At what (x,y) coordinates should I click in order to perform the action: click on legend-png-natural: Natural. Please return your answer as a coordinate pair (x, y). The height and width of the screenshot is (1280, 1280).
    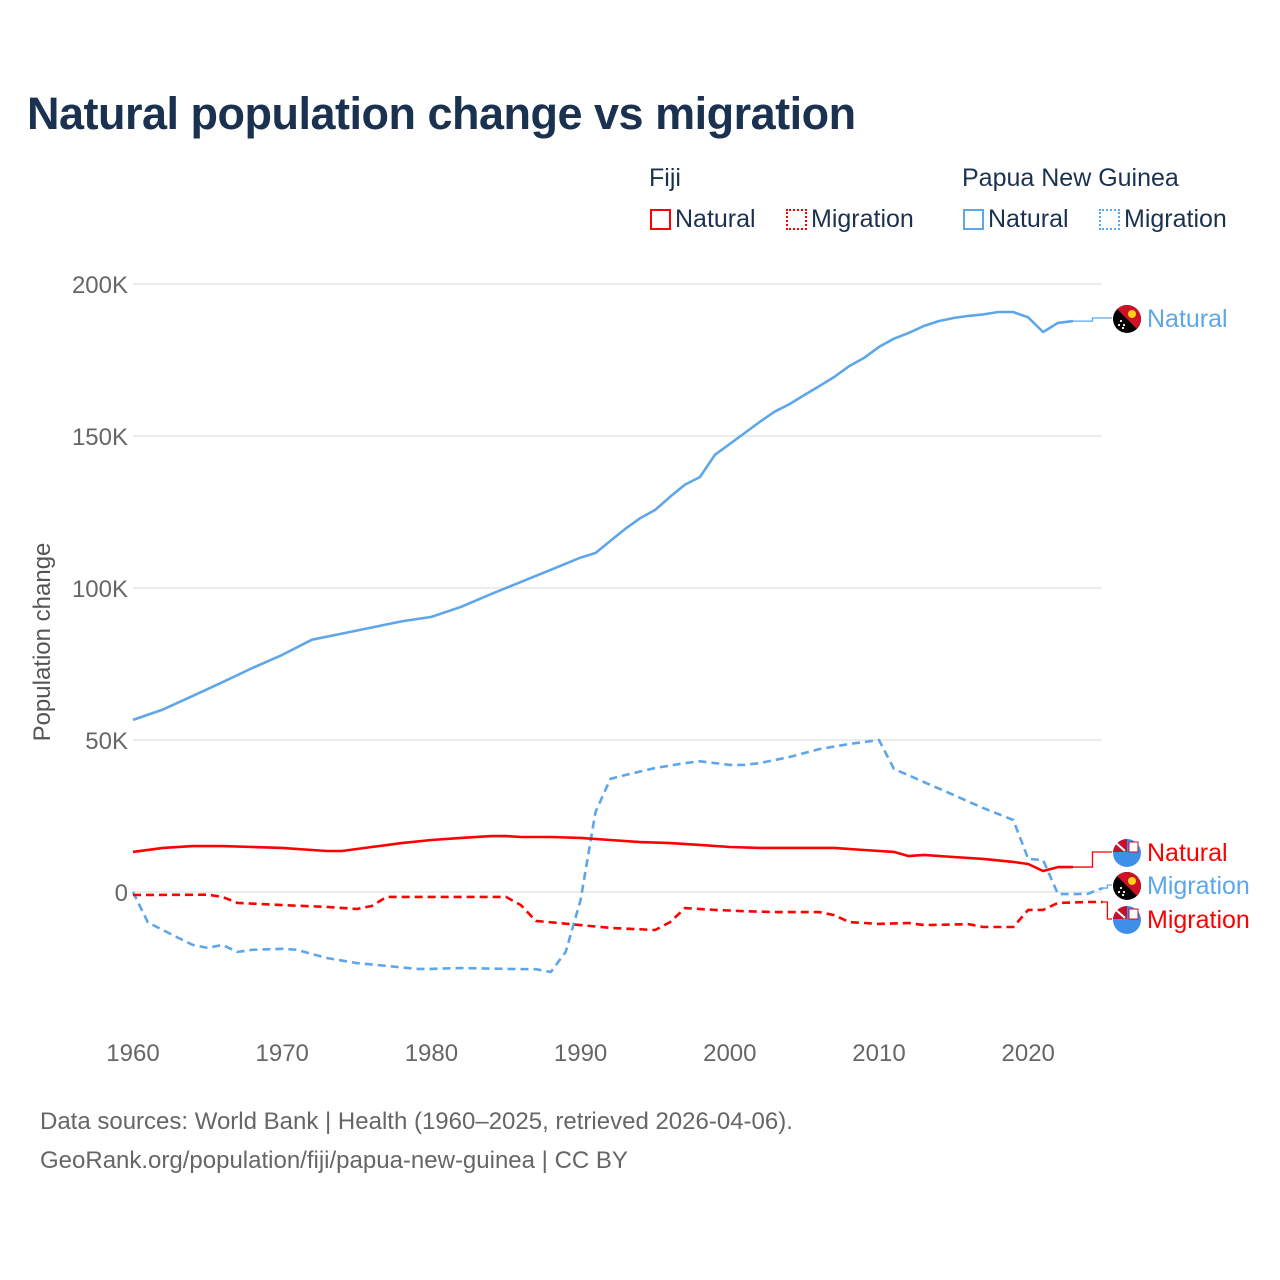
    Looking at the image, I should click on (1016, 219).